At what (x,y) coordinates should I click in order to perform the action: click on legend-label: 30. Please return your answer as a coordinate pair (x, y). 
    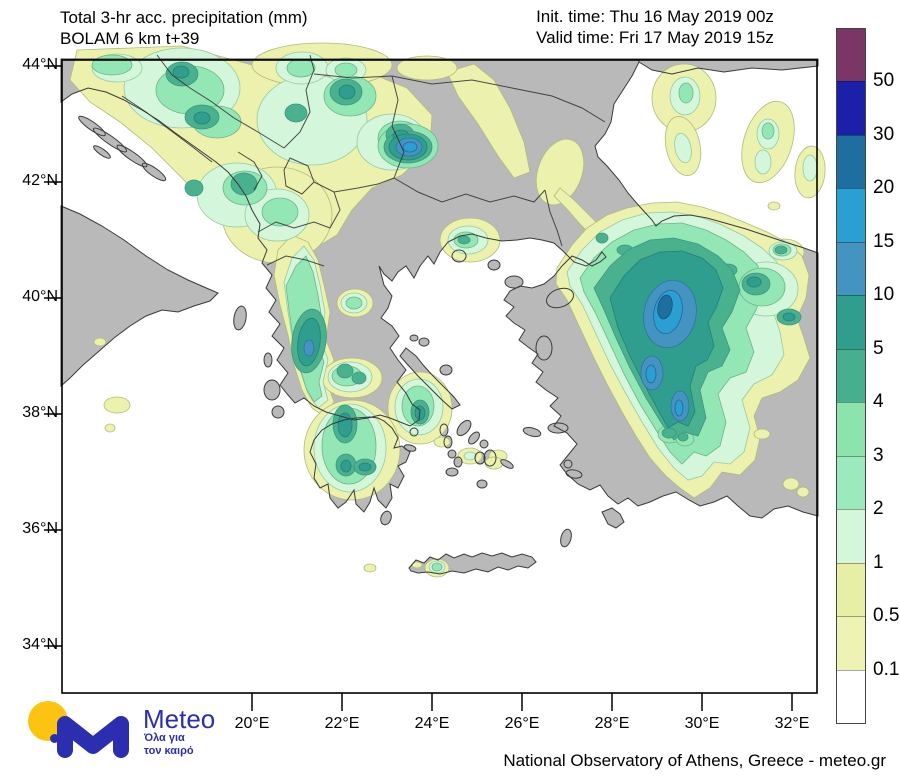
    Looking at the image, I should click on (884, 134).